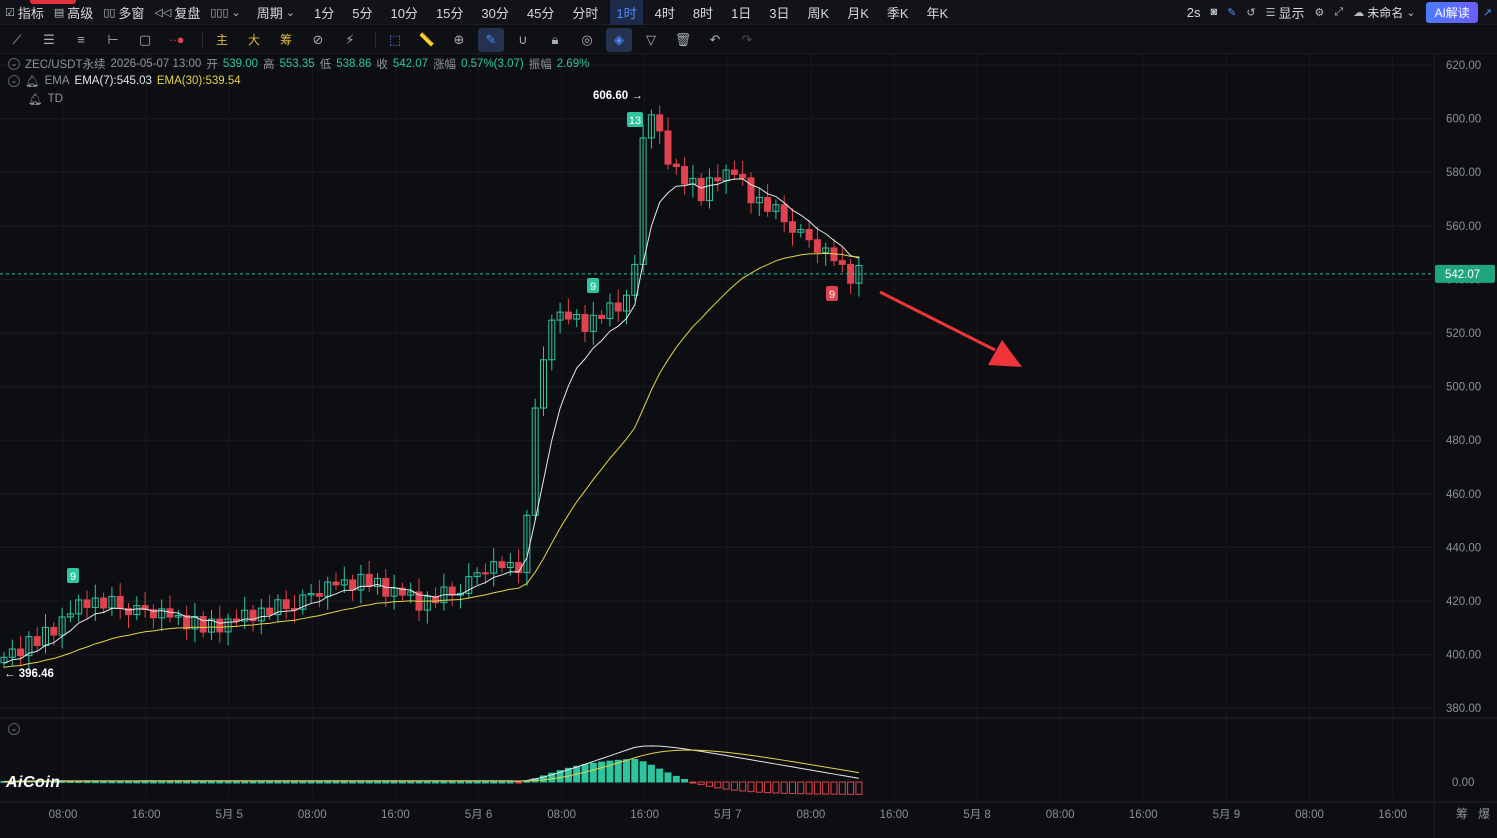 The image size is (1497, 838). Describe the element at coordinates (33, 783) in the screenshot. I see `aicoin-logo: AiCoin` at that location.